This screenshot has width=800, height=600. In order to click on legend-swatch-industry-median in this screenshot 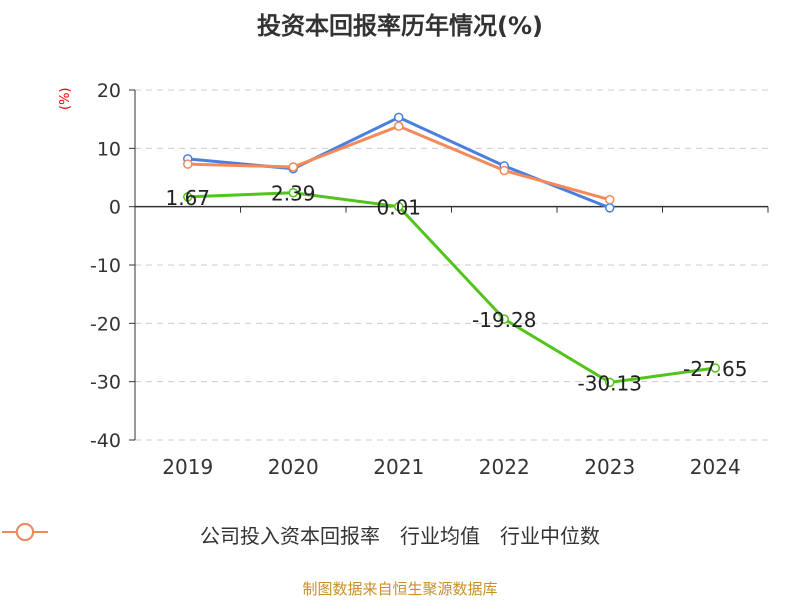, I will do `click(25, 532)`.